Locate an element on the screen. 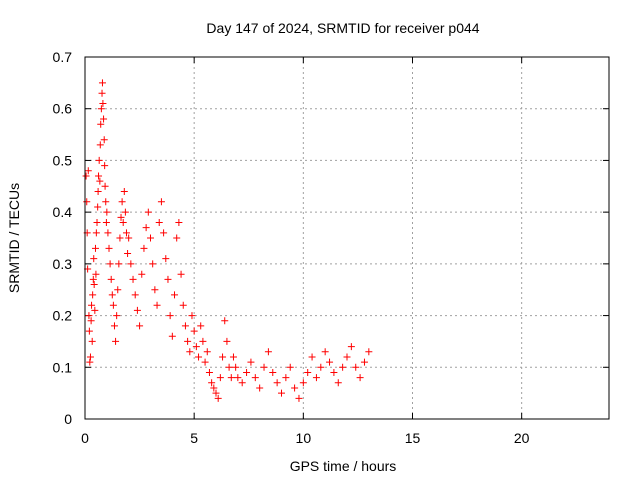 The image size is (640, 480). x-tick-label: 15 is located at coordinates (413, 438).